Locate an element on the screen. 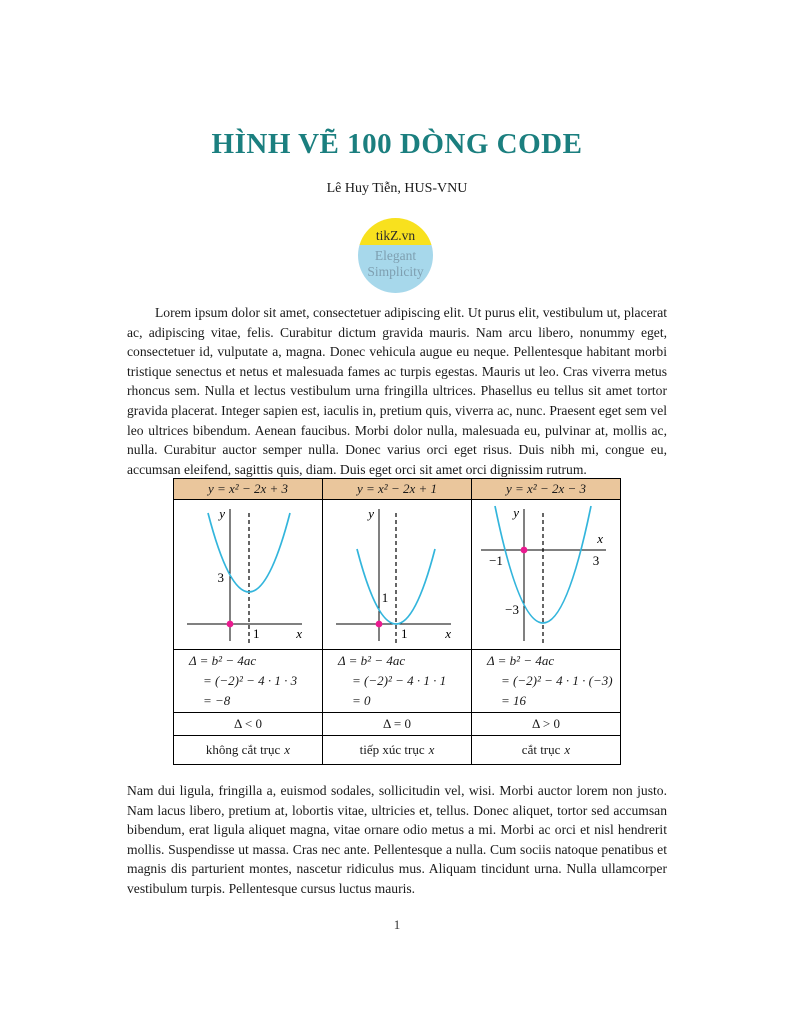 This screenshot has width=794, height=1028. conclusion-cell-1: không cắt trục x is located at coordinates (248, 750).